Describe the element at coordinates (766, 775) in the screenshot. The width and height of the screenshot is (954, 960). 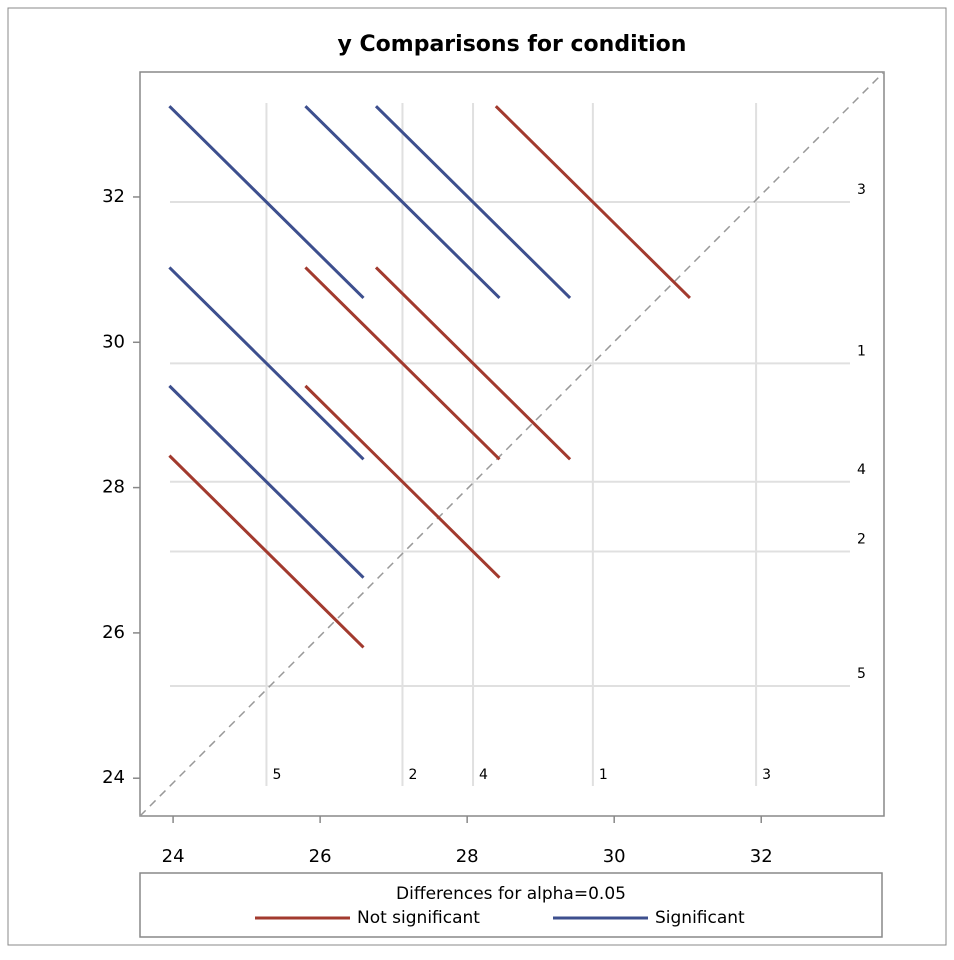
I see `ref-label-bottom: 3` at that location.